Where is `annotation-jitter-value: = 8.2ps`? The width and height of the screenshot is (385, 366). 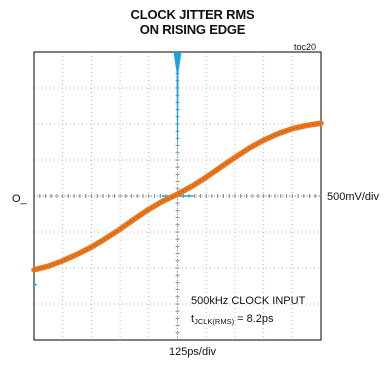 annotation-jitter-value: = 8.2ps is located at coordinates (254, 319).